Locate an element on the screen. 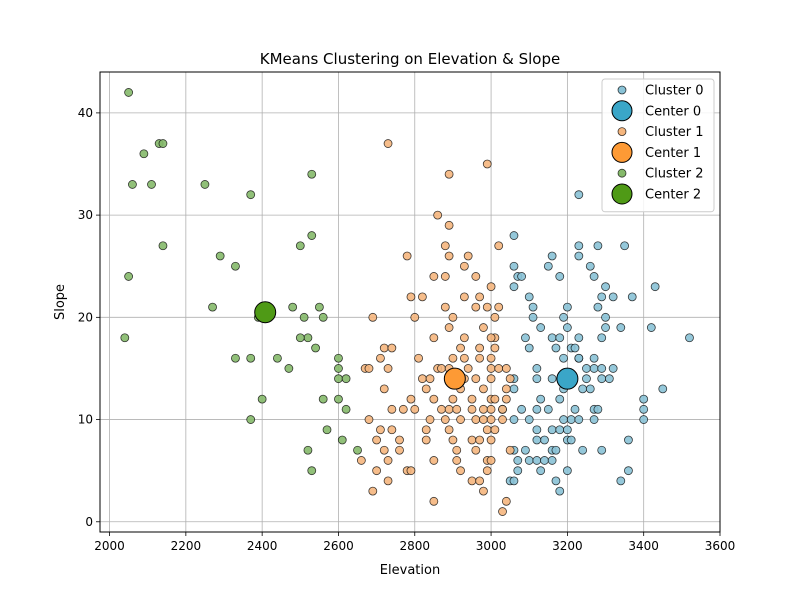  legend-label-cluster-2: Cluster 2 is located at coordinates (674, 174).